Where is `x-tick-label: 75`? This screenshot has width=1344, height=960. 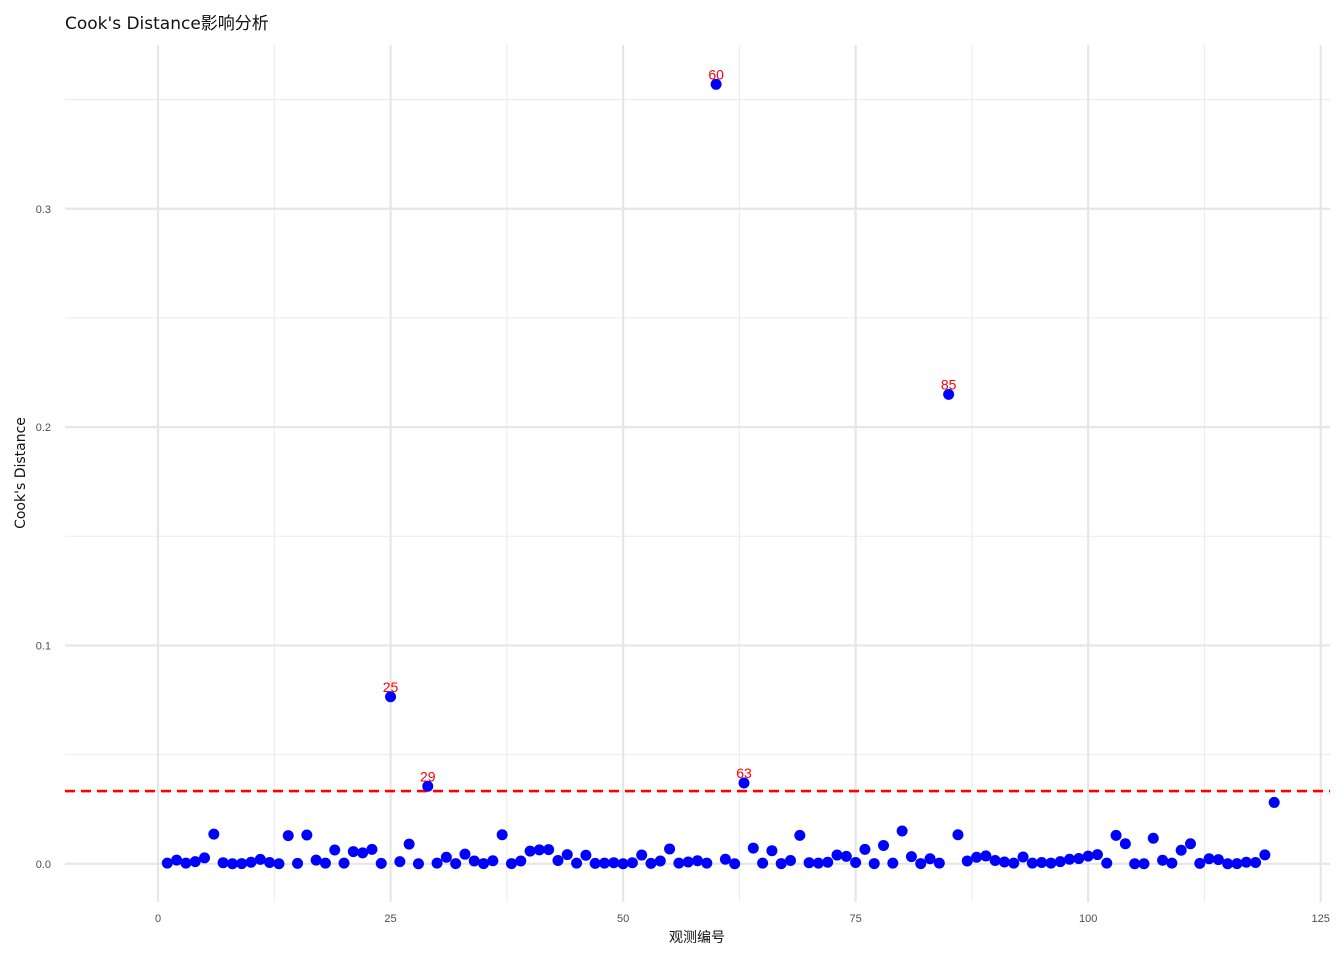 x-tick-label: 75 is located at coordinates (856, 919).